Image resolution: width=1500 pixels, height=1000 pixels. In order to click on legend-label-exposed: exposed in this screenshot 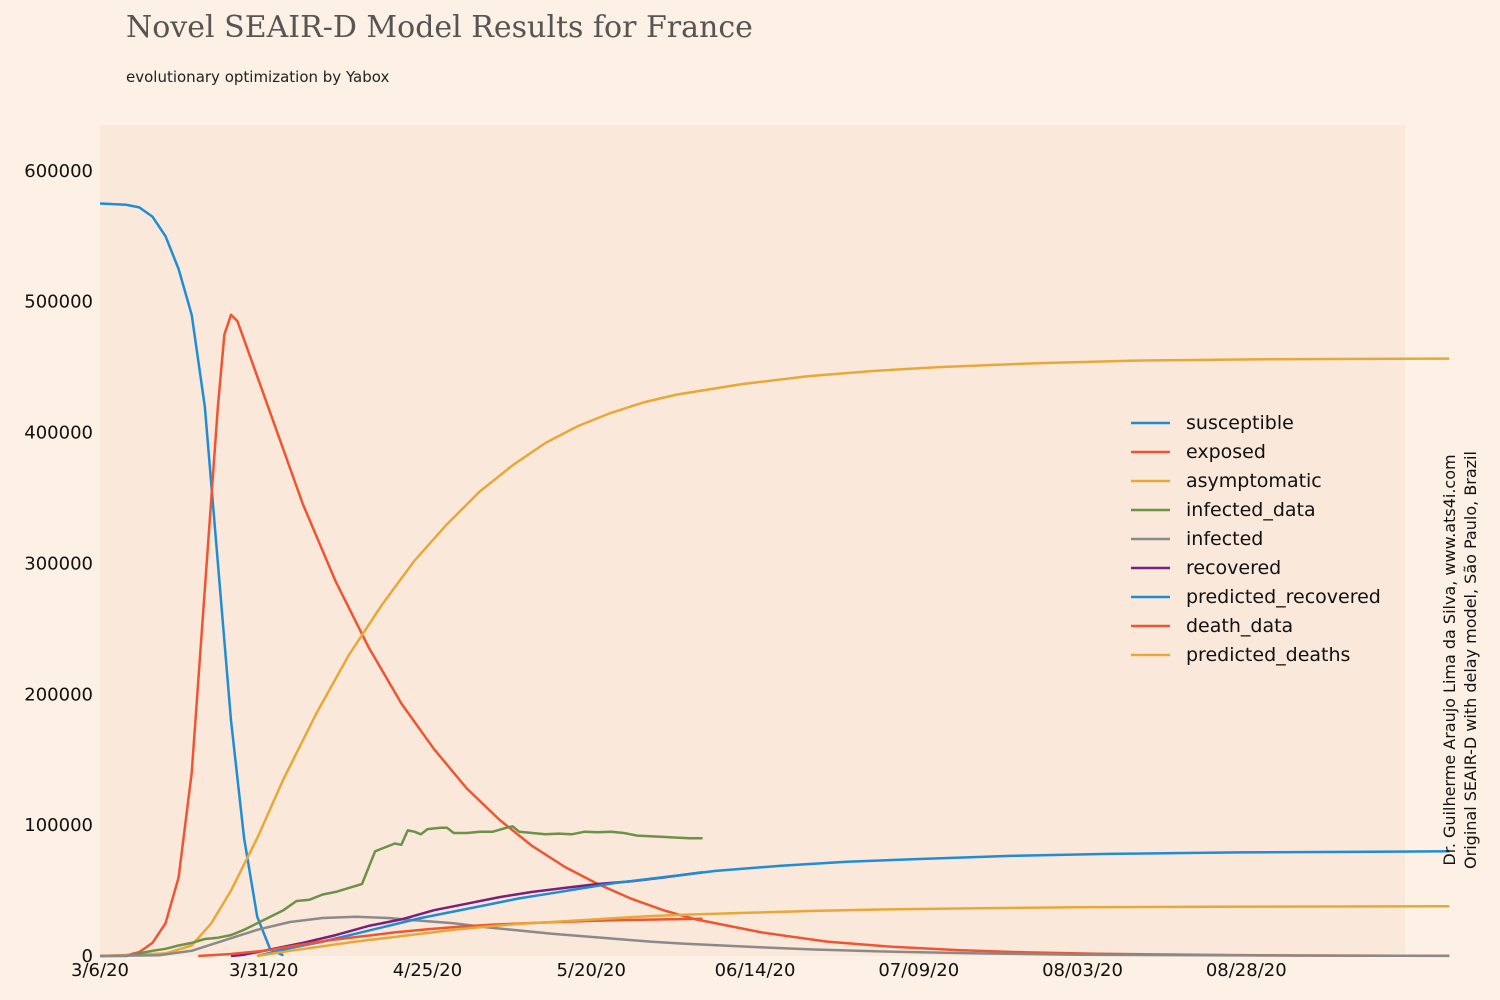, I will do `click(1226, 452)`.